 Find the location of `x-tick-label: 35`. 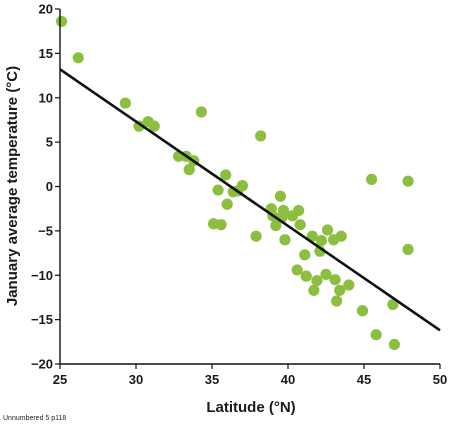

x-tick-label: 35 is located at coordinates (212, 379).